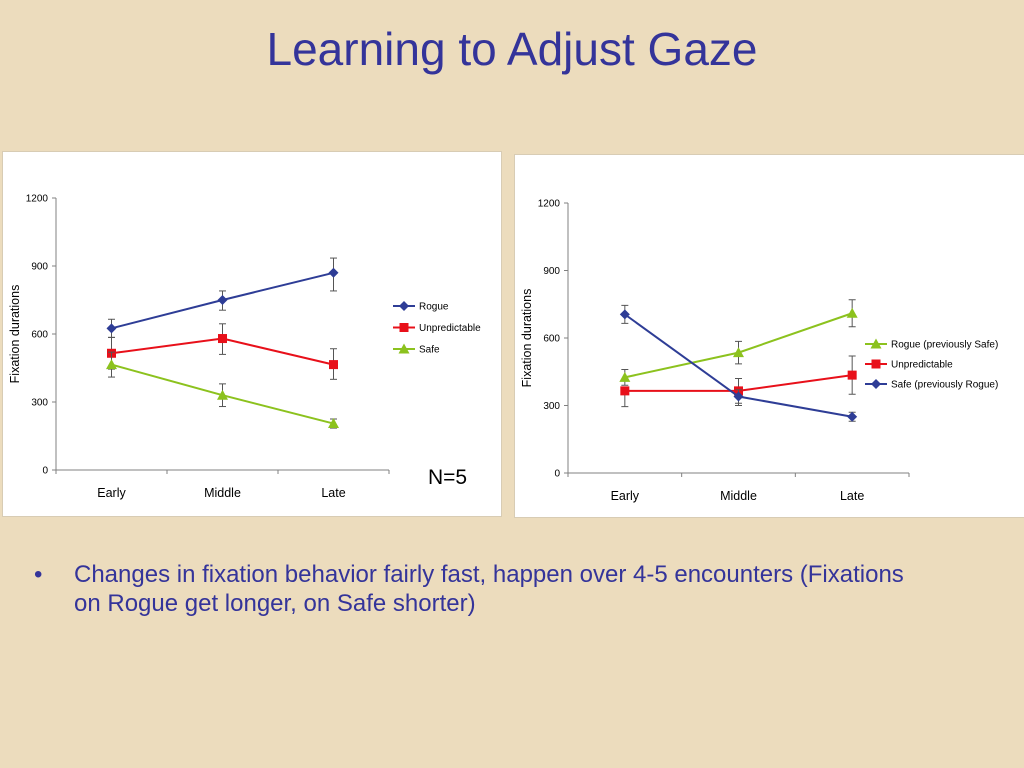 This screenshot has height=768, width=1024. I want to click on legend-label: Rogue, so click(434, 307).